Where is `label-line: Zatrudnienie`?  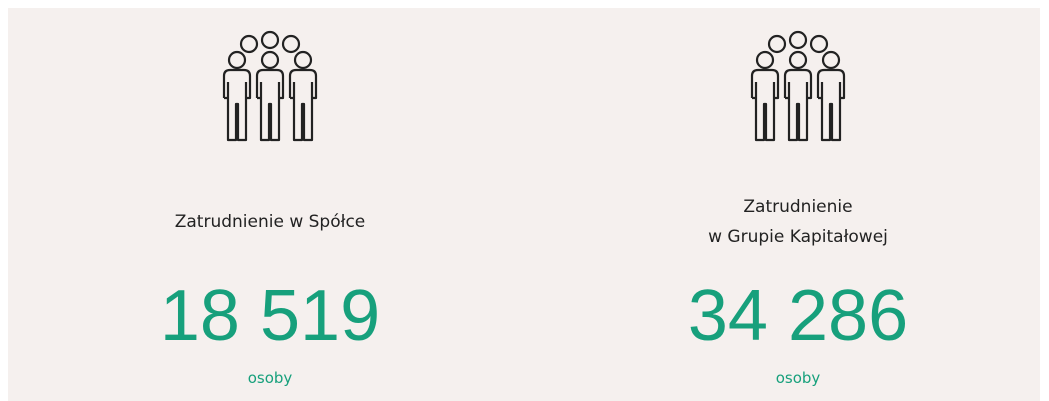 label-line: Zatrudnienie is located at coordinates (798, 207).